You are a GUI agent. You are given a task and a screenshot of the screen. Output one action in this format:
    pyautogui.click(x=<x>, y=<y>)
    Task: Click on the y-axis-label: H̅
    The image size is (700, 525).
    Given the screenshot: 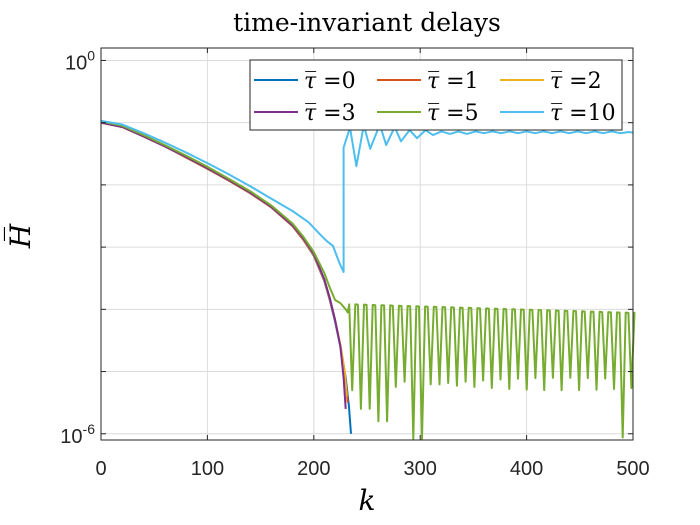 What is the action you would take?
    pyautogui.click(x=20, y=236)
    